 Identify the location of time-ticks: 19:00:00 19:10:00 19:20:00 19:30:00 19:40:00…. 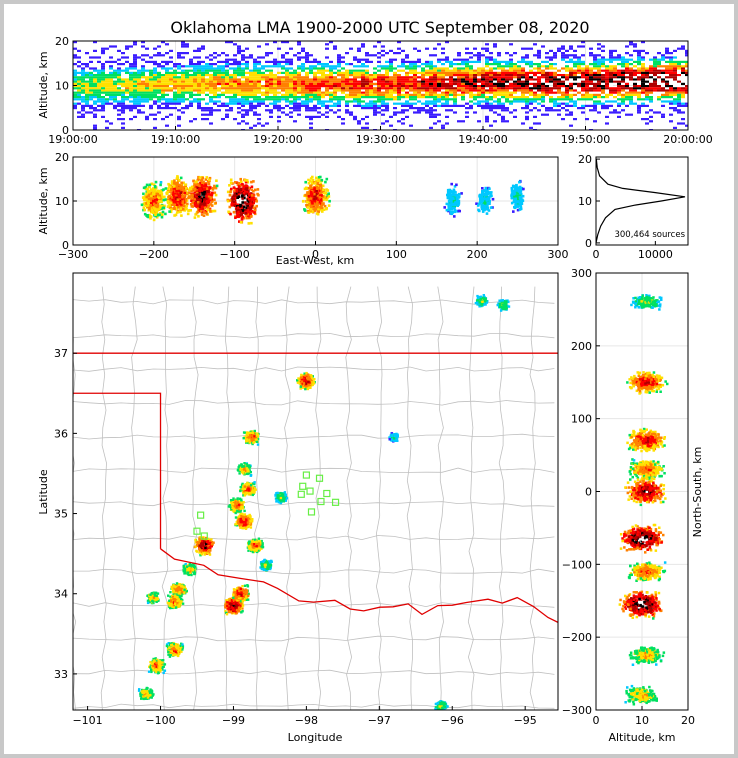
(380, 90).